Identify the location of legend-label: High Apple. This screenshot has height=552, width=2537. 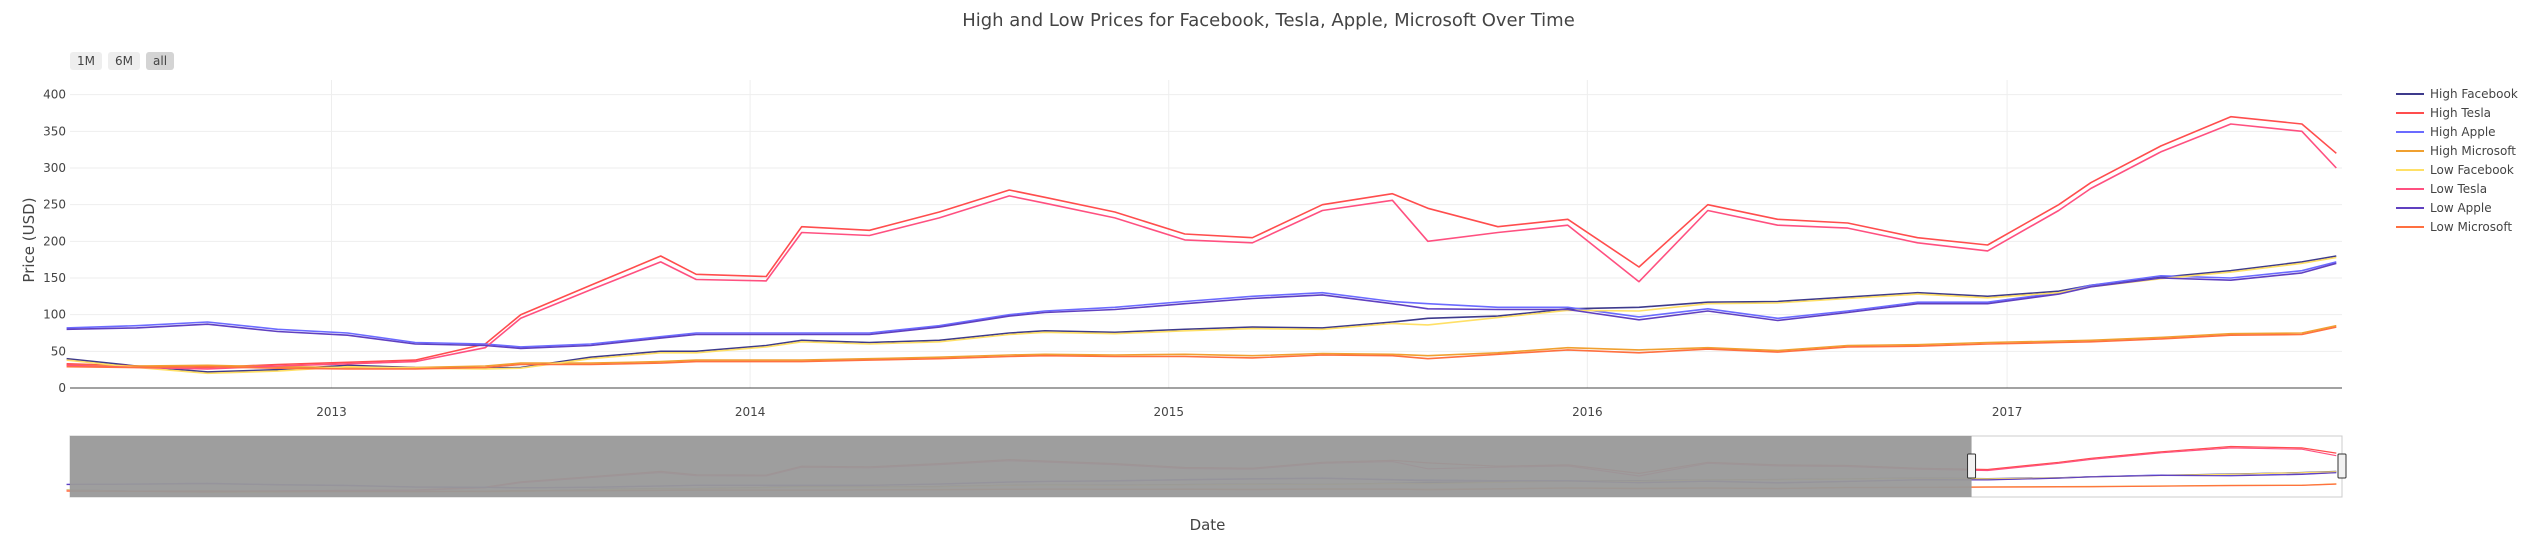
(2463, 132).